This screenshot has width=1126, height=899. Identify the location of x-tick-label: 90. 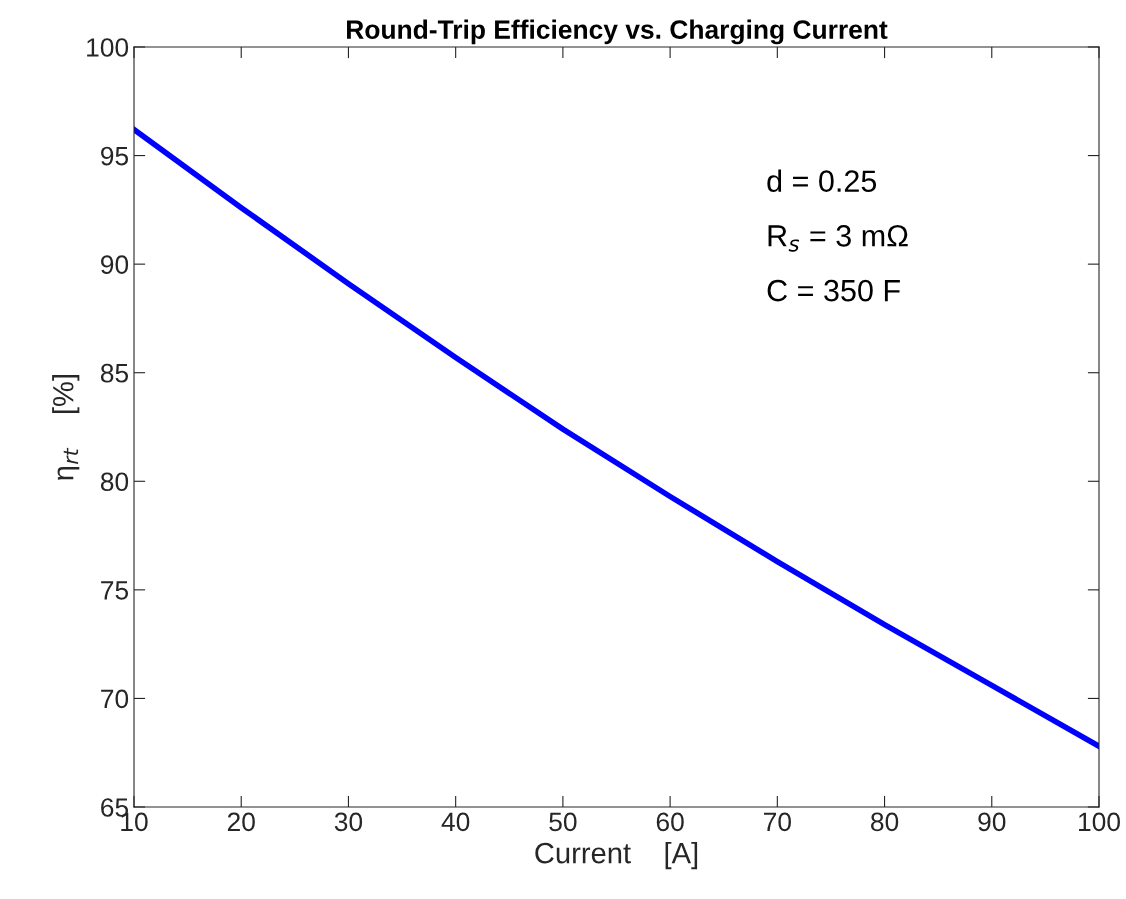
(992, 822).